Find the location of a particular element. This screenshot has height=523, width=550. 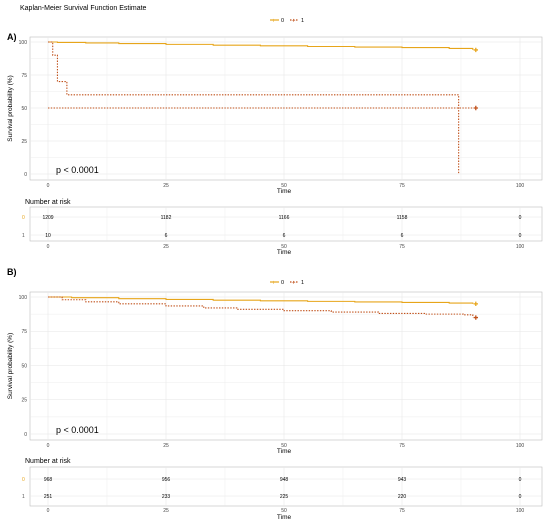

risk-cell: 225 is located at coordinates (284, 497).